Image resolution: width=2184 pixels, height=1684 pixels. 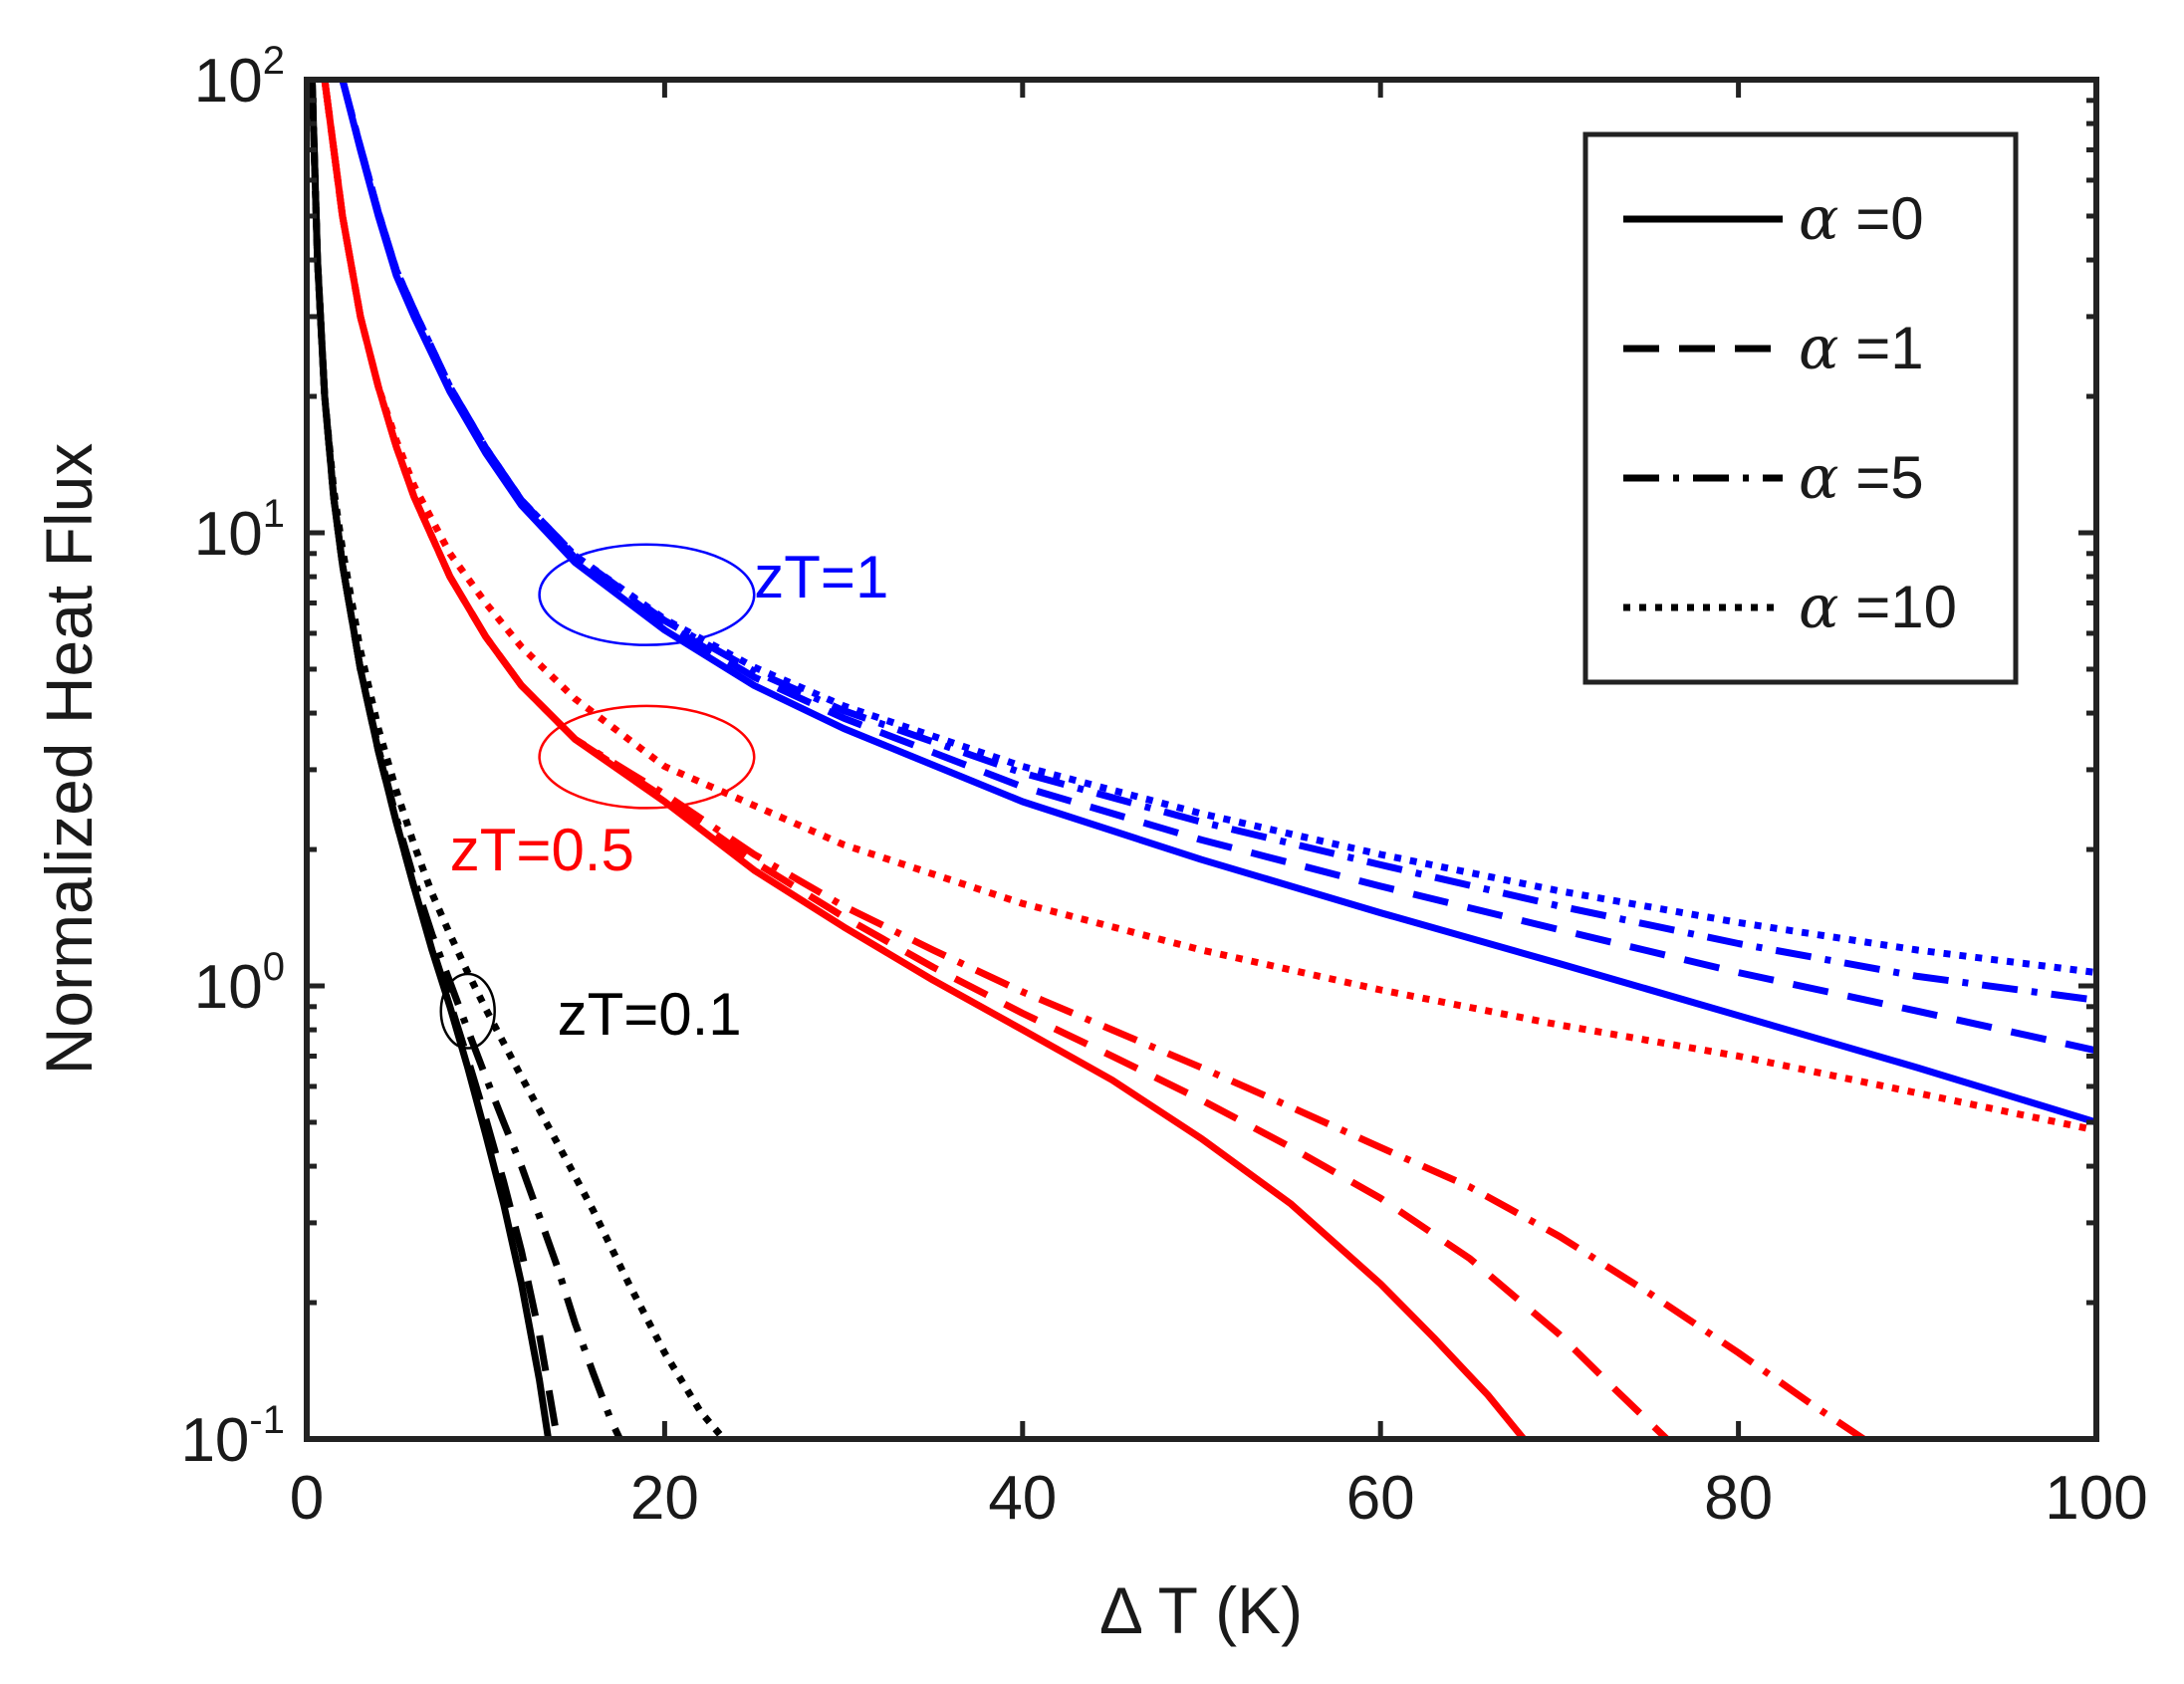 What do you see at coordinates (69, 759) in the screenshot?
I see `y-axis-title: Normalized Heat Flux` at bounding box center [69, 759].